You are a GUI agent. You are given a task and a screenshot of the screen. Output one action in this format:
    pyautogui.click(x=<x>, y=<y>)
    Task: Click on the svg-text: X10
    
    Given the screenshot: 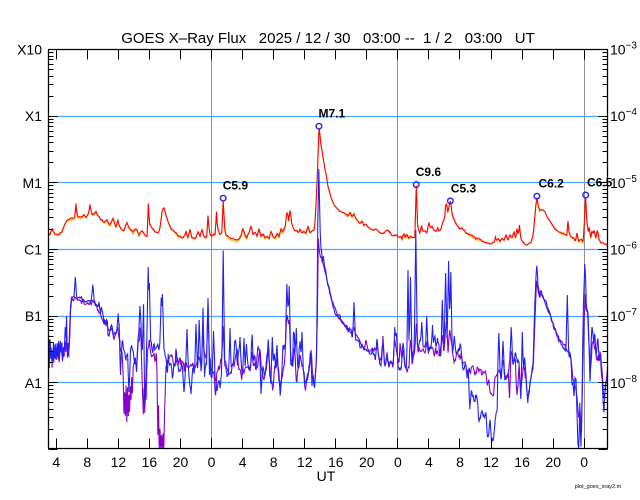 What is the action you would take?
    pyautogui.click(x=29, y=50)
    